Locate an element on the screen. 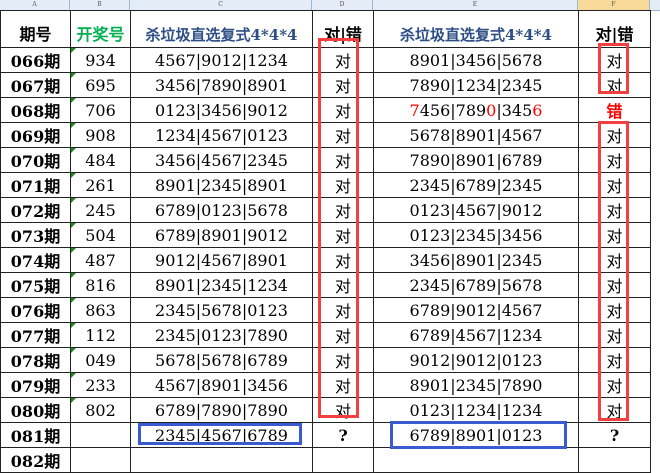 The image size is (660, 473). blue-highlight-box-plan2 is located at coordinates (478, 435).